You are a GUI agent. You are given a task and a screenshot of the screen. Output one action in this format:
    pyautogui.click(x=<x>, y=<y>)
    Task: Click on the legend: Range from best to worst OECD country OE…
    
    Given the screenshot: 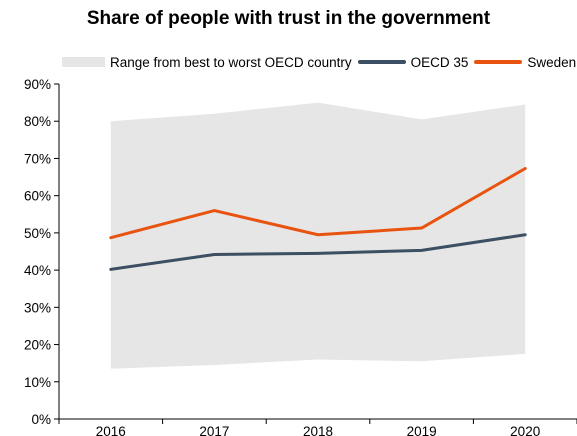 What is the action you would take?
    pyautogui.click(x=319, y=62)
    